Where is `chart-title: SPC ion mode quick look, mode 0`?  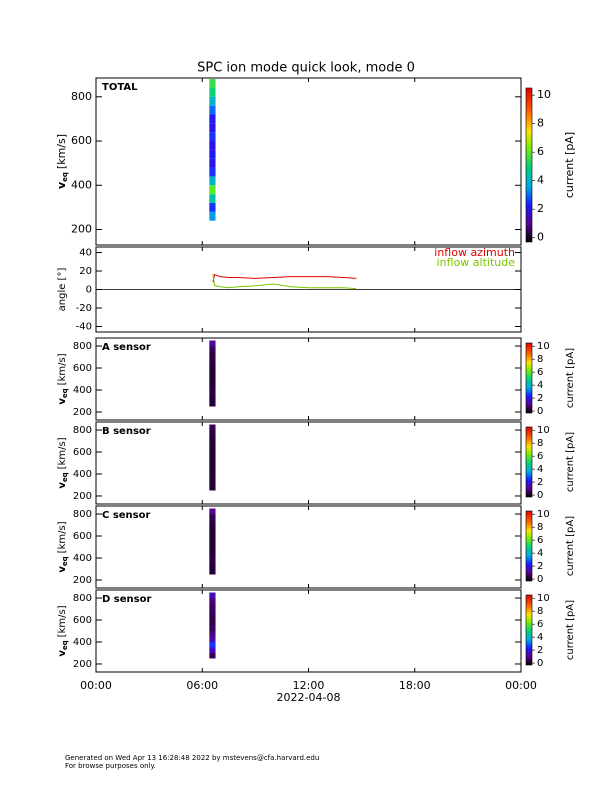 chart-title: SPC ion mode quick look, mode 0 is located at coordinates (306, 68).